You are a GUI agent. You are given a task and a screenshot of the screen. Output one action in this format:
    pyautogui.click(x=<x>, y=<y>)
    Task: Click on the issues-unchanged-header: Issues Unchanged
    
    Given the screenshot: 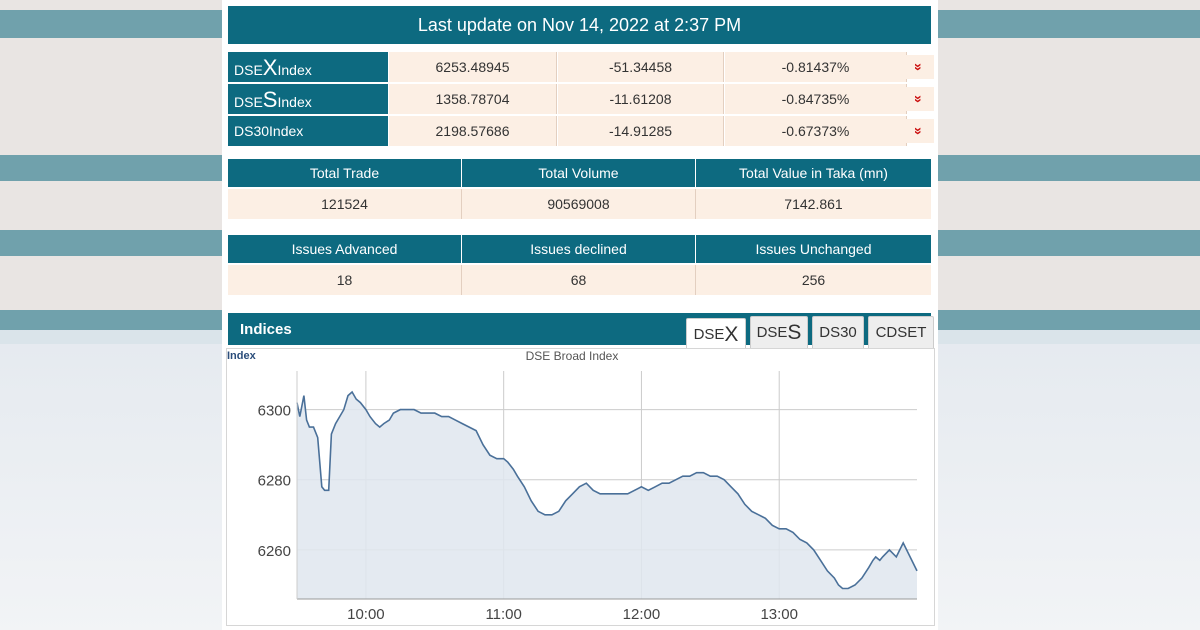 What is the action you would take?
    pyautogui.click(x=813, y=249)
    